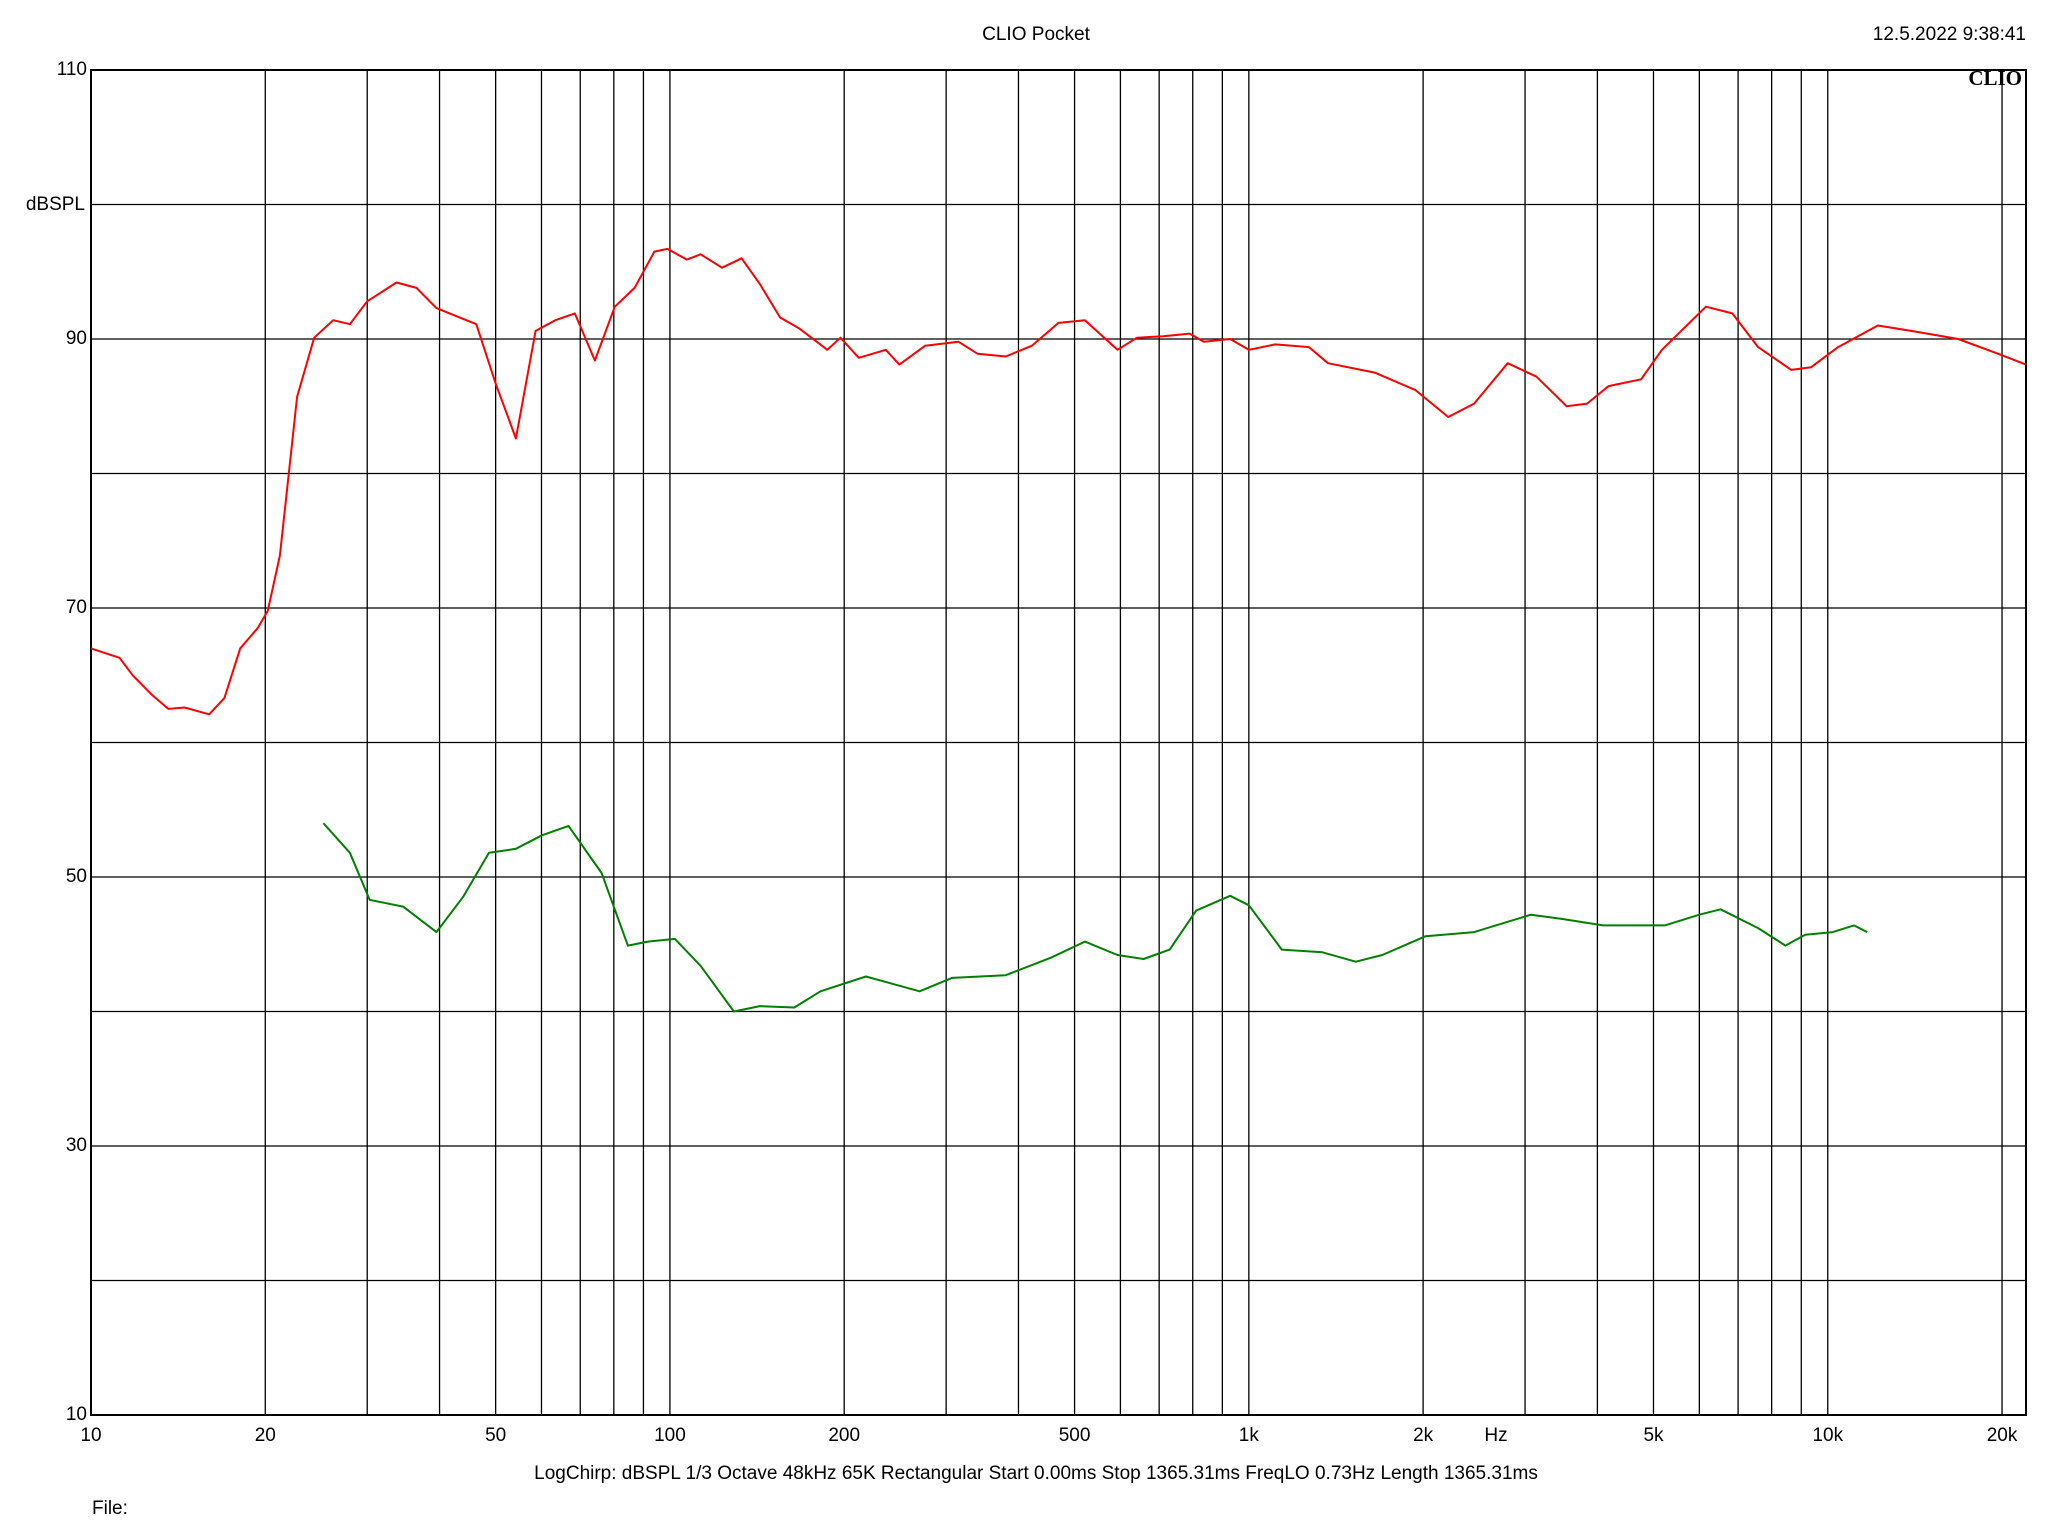  What do you see at coordinates (1949, 34) in the screenshot?
I see `timestamp: 12.5.2022 9:38:41` at bounding box center [1949, 34].